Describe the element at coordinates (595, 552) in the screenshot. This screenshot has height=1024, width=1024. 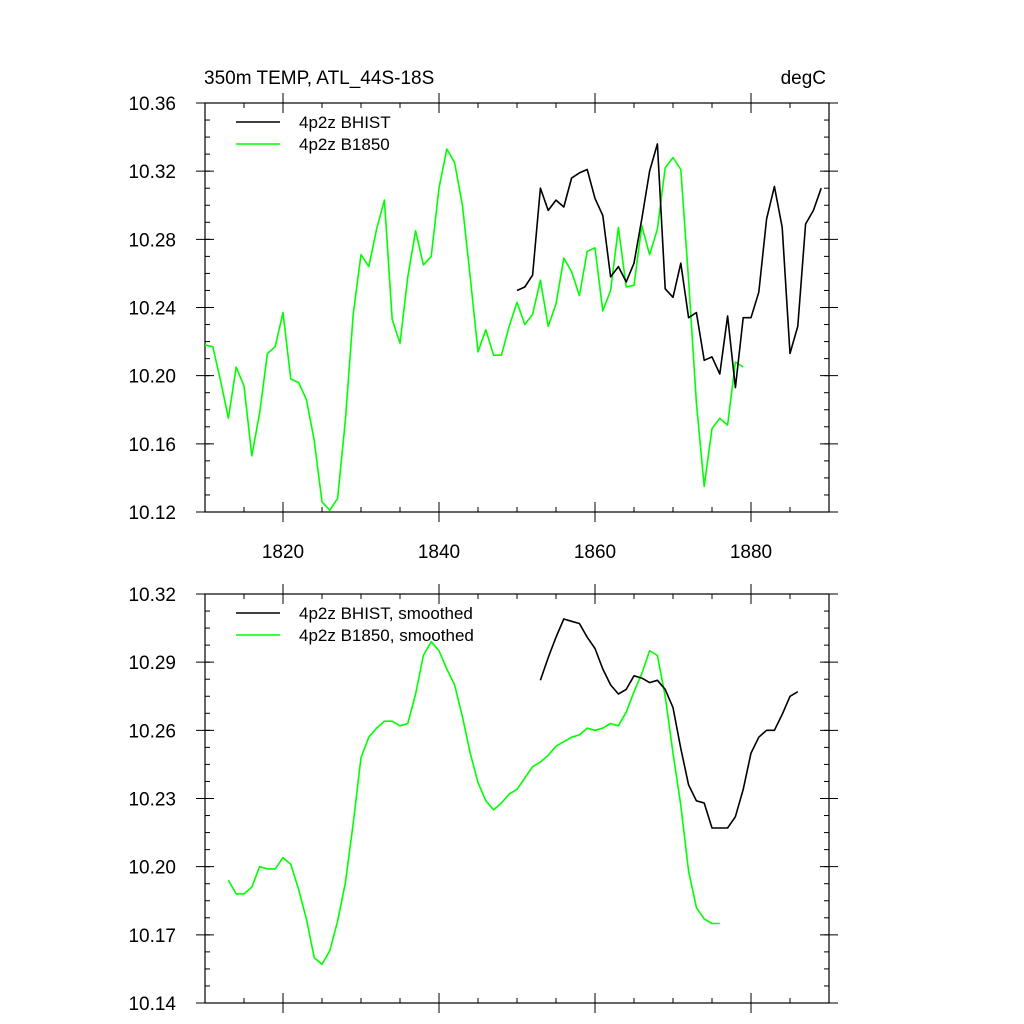
I see `x-tick-label: 1860` at that location.